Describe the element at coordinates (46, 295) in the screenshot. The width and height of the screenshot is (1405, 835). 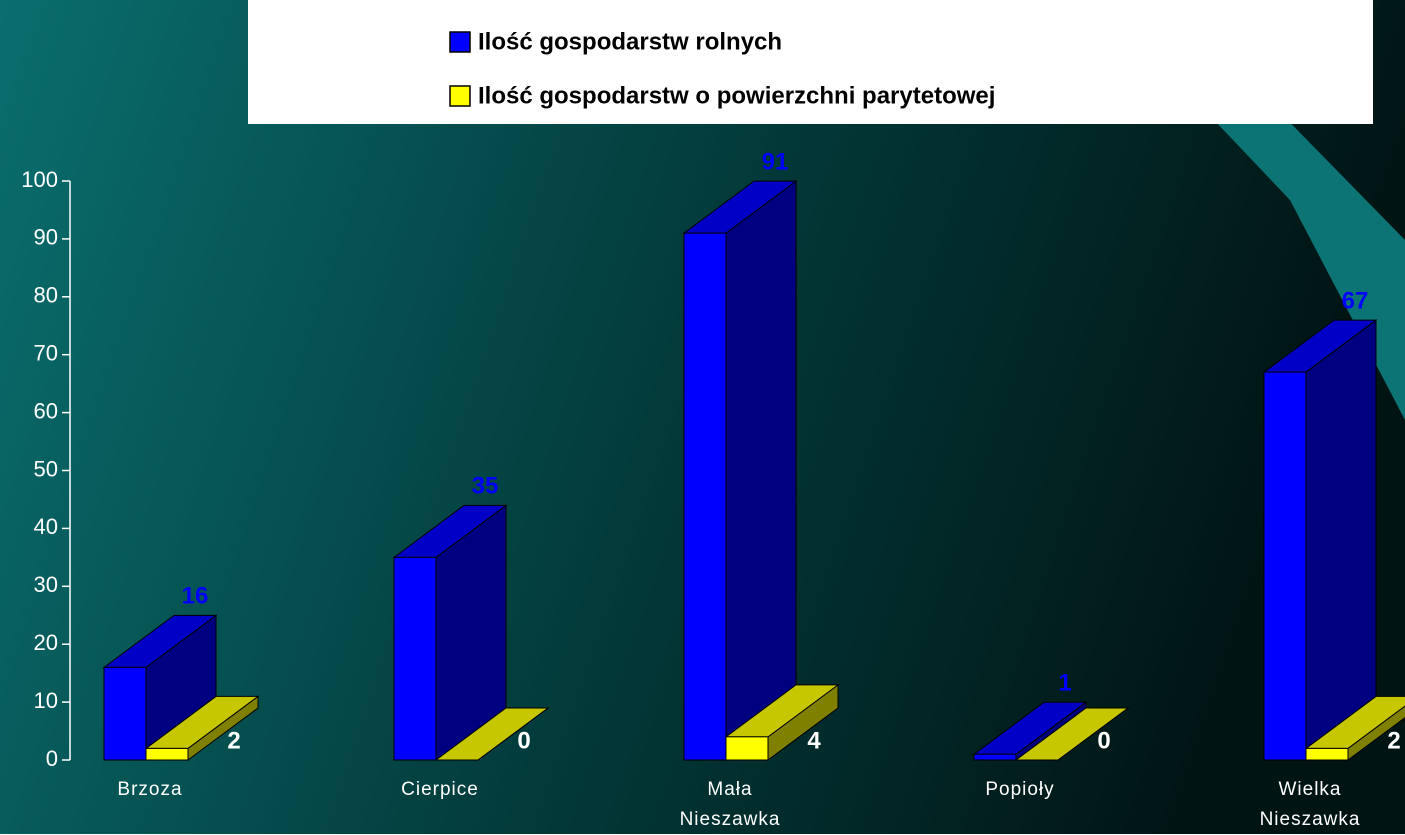
I see `y-tick-label: 80` at that location.